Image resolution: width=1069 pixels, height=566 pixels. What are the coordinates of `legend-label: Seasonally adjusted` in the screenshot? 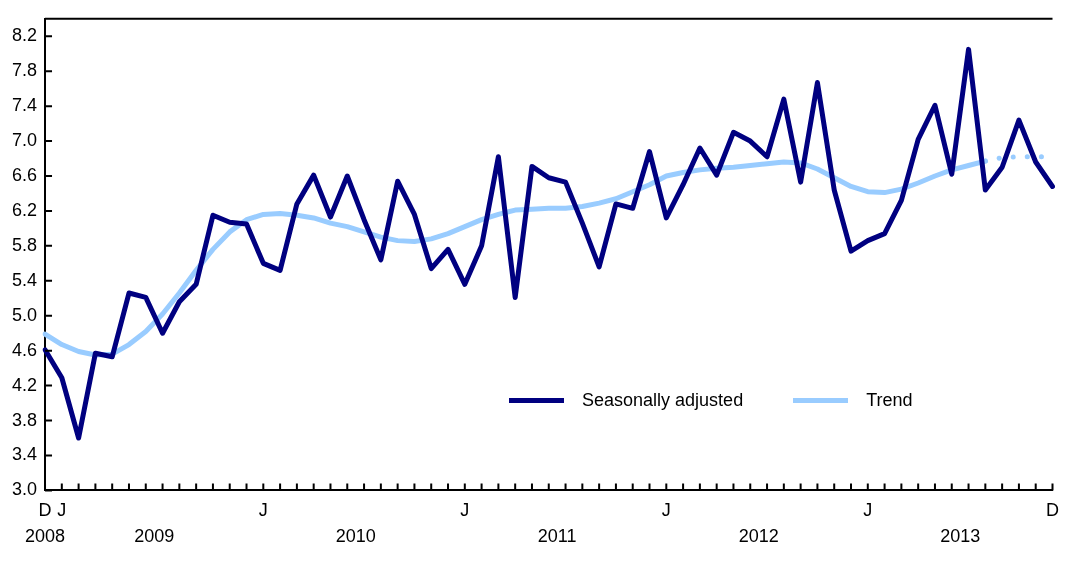 It's located at (663, 401).